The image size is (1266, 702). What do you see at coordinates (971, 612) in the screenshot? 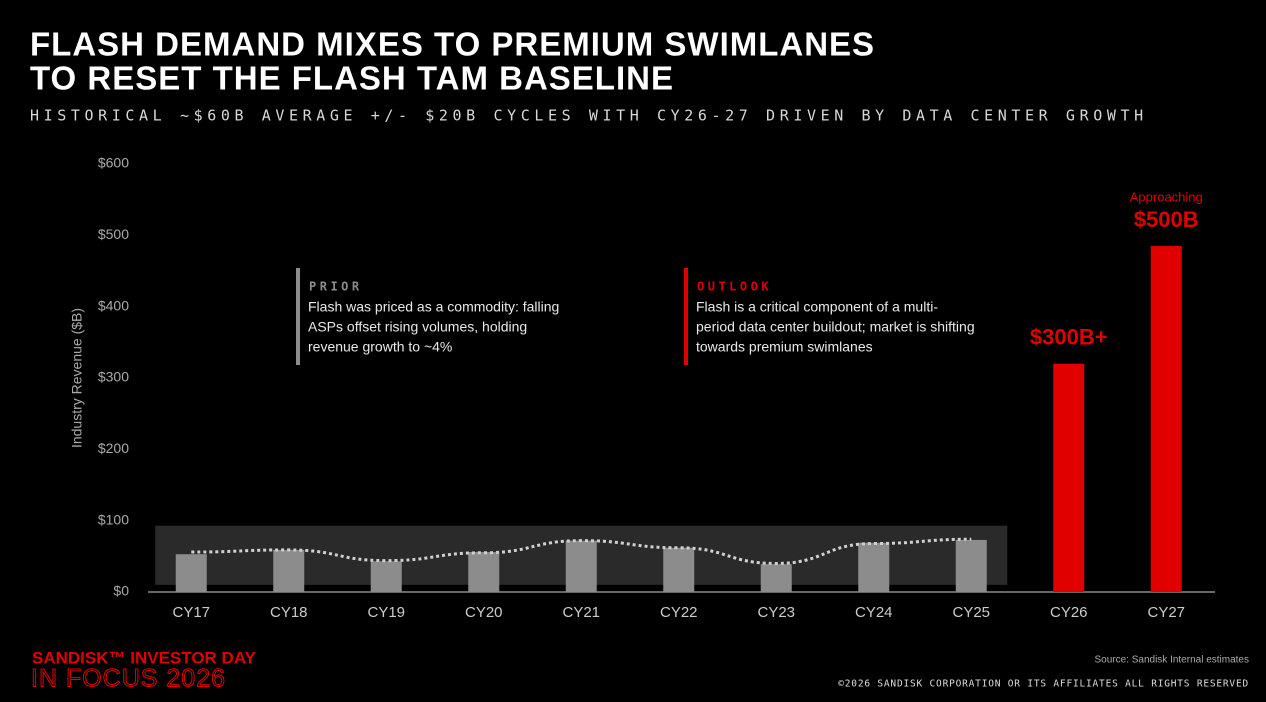
I see `x-tick-label: CY25` at bounding box center [971, 612].